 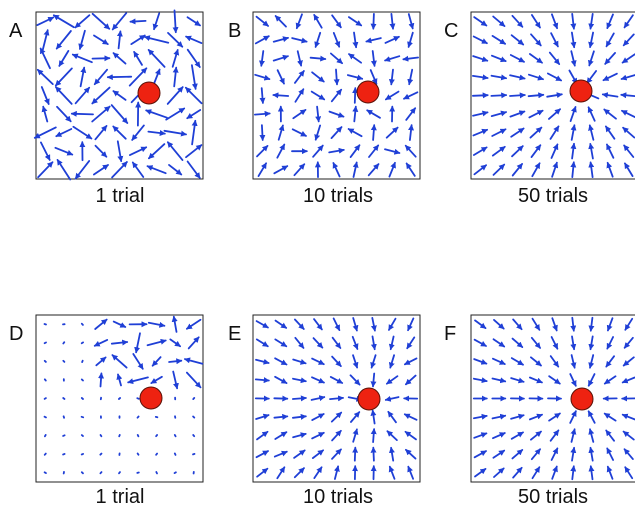 What do you see at coordinates (539, 109) in the screenshot?
I see `panel-c: C 50 trials` at bounding box center [539, 109].